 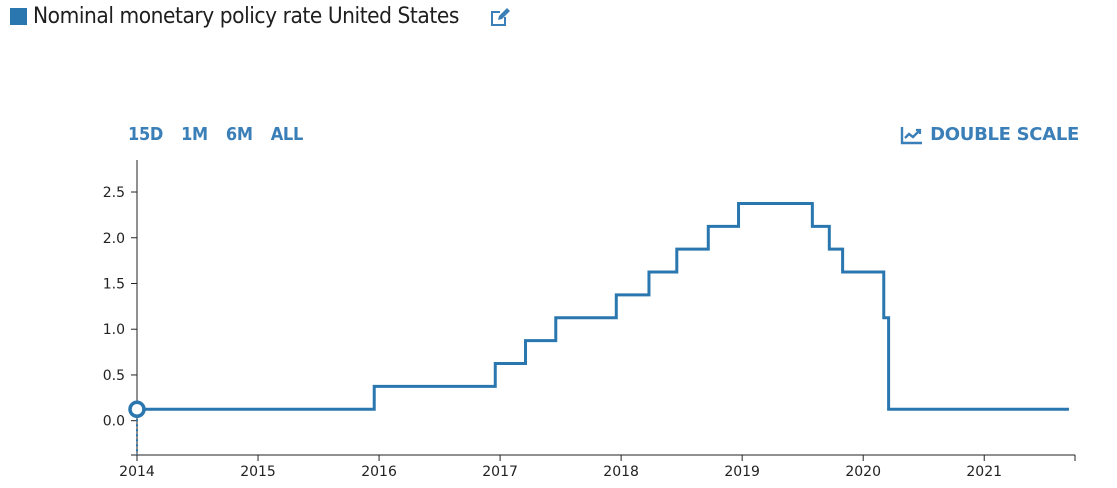 What do you see at coordinates (114, 330) in the screenshot?
I see `y-tick-label: 1.0` at bounding box center [114, 330].